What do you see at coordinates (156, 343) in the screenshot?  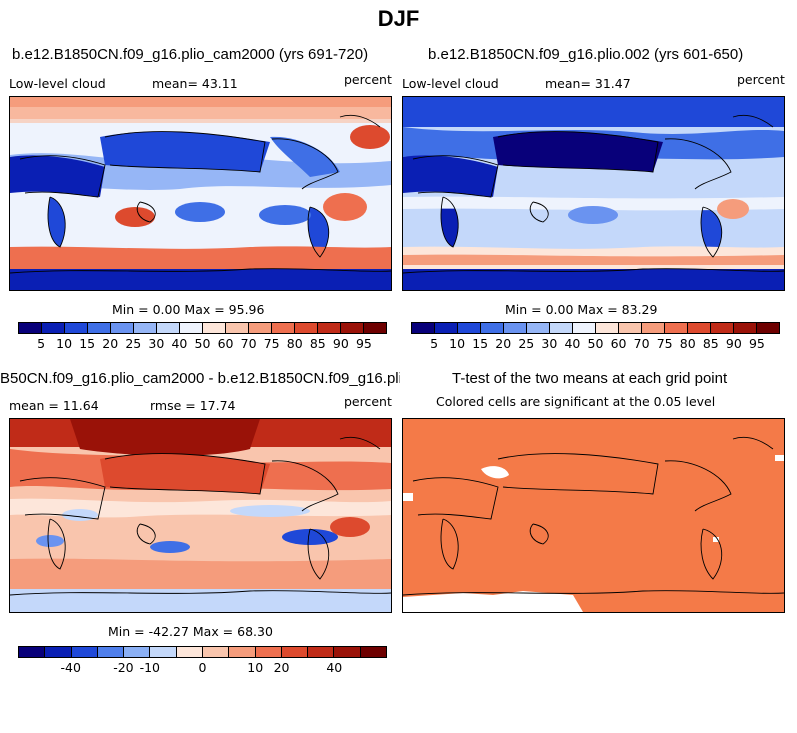 I see `panel1-colorbar-tick-label: 30` at bounding box center [156, 343].